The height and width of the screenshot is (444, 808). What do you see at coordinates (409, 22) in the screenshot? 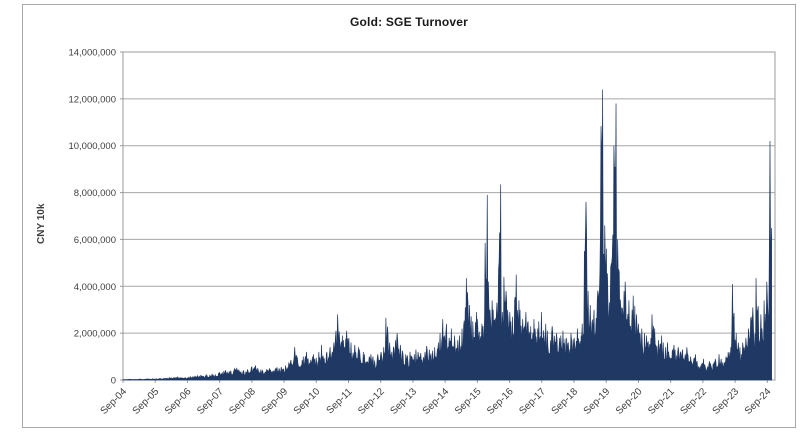
I see `chart-title: Gold: SGE Turnover` at bounding box center [409, 22].